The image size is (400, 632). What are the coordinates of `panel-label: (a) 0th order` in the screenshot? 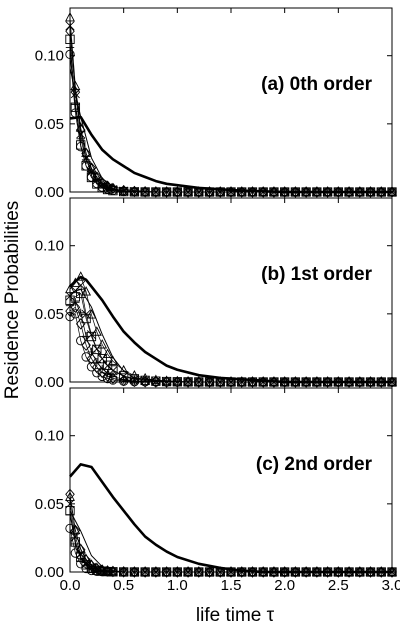 It's located at (316, 84).